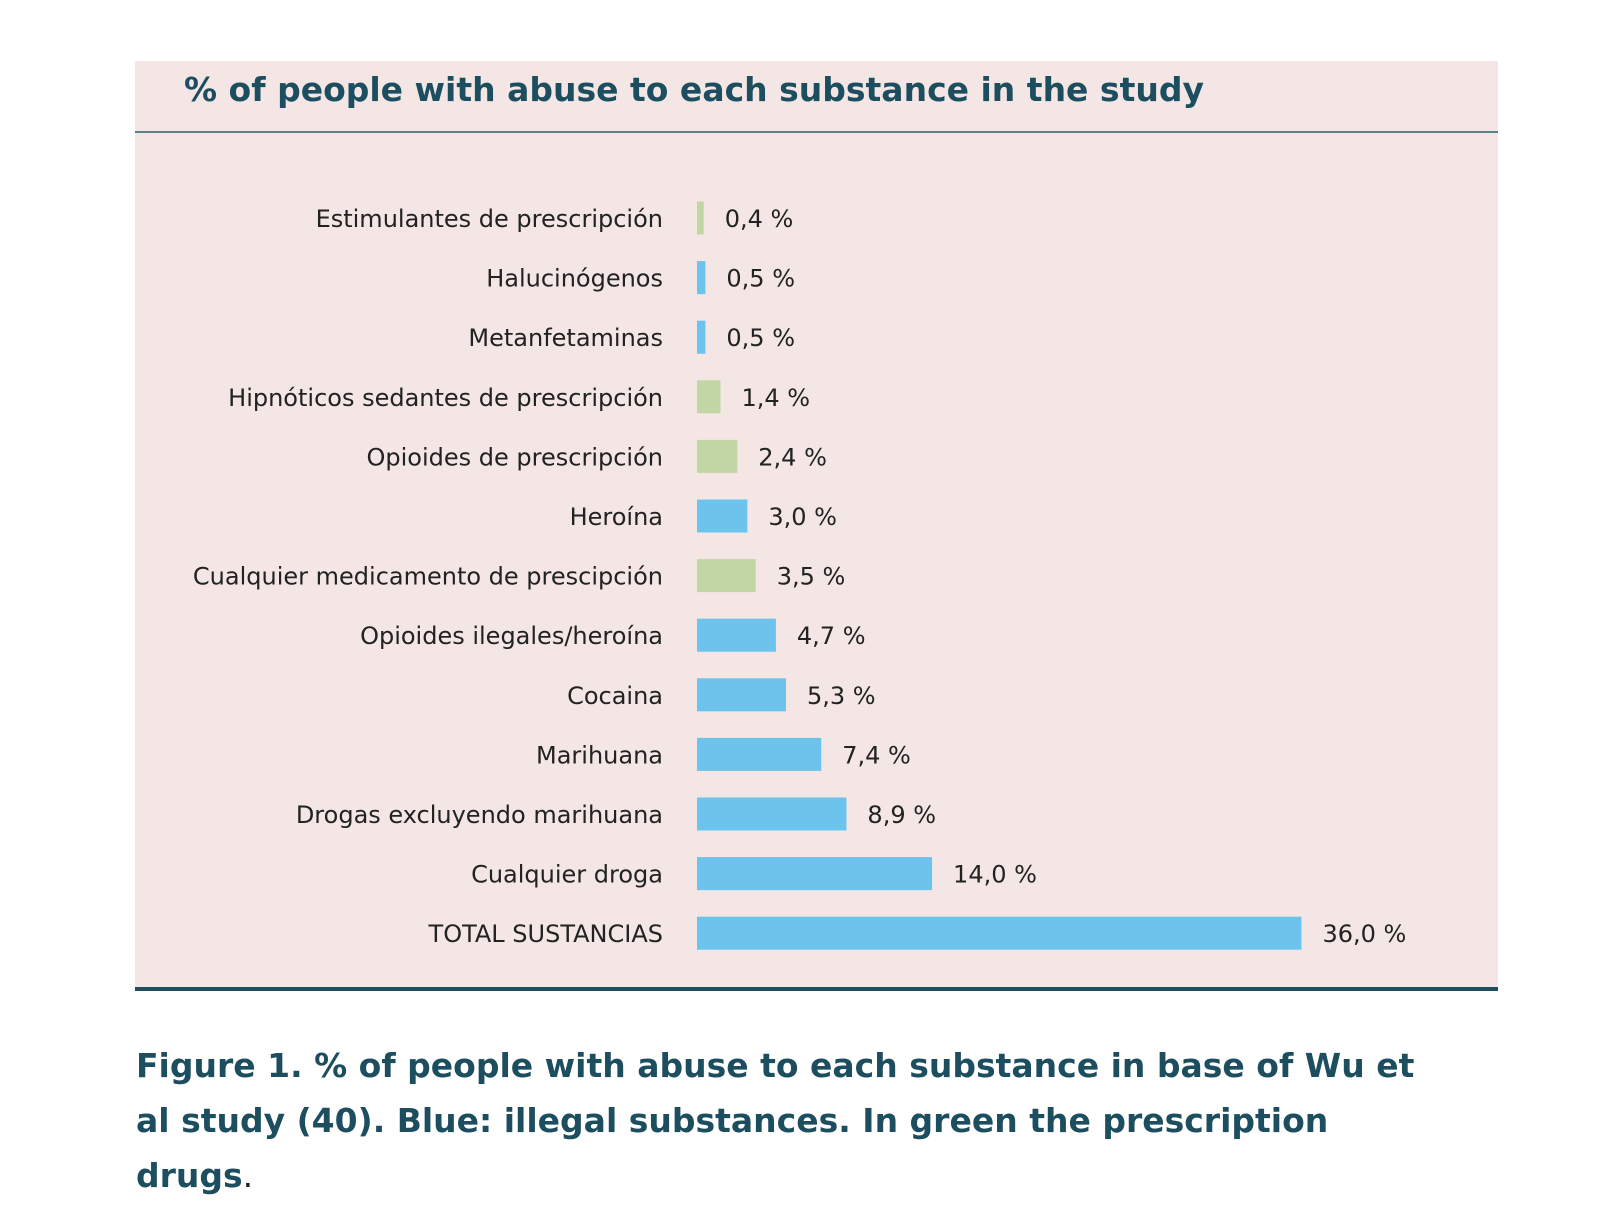 The width and height of the screenshot is (1623, 1211). Describe the element at coordinates (901, 815) in the screenshot. I see `value-label-drogas-excluyendo-marihuana: 8,9 %` at that location.